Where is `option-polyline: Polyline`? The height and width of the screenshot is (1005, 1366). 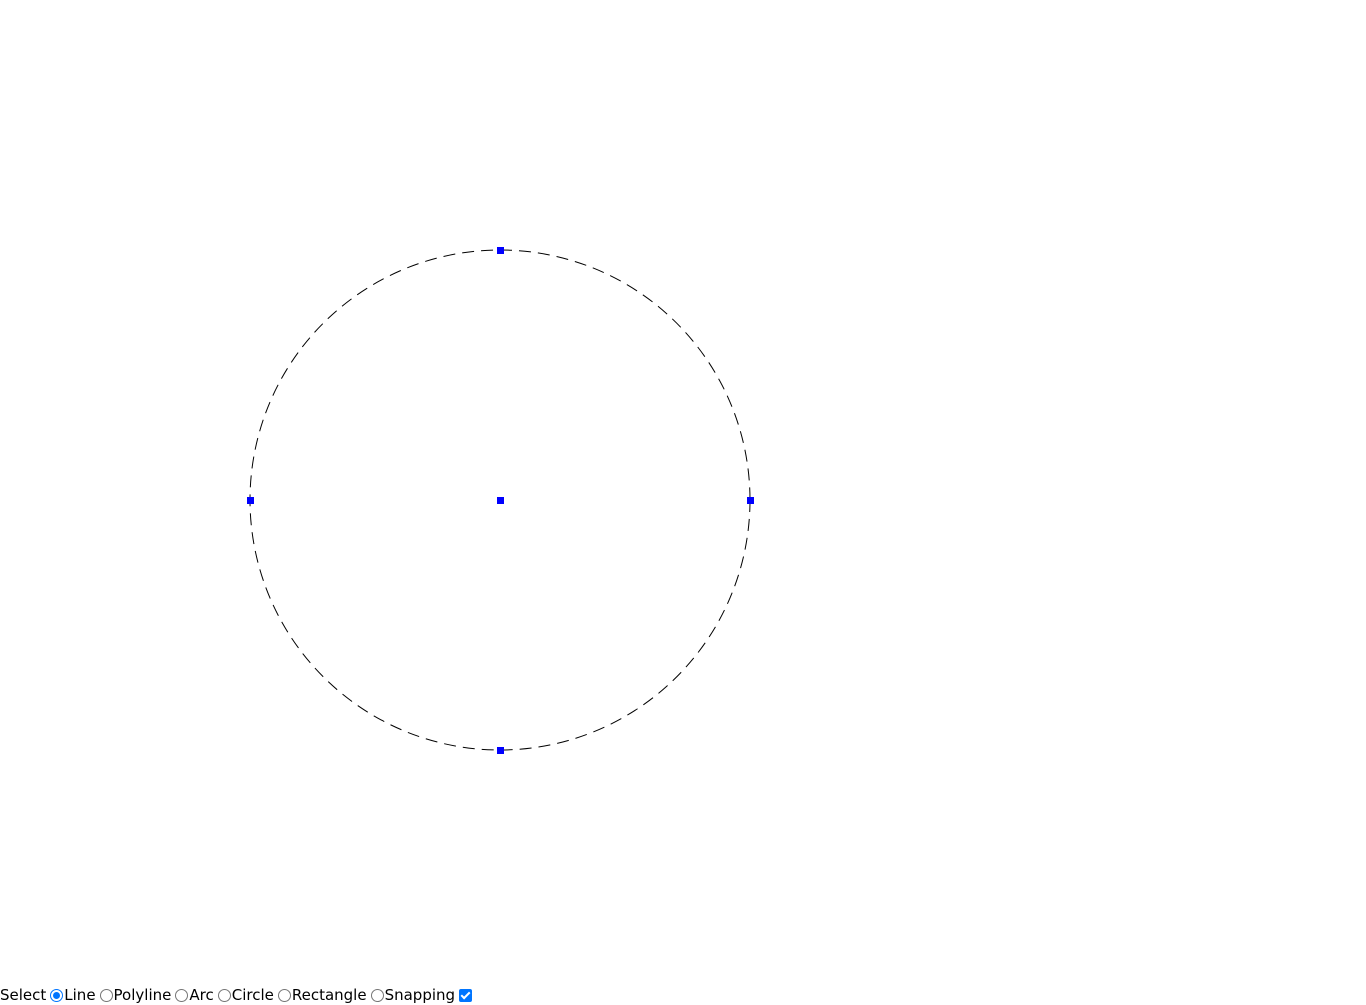 option-polyline: Polyline is located at coordinates (134, 995).